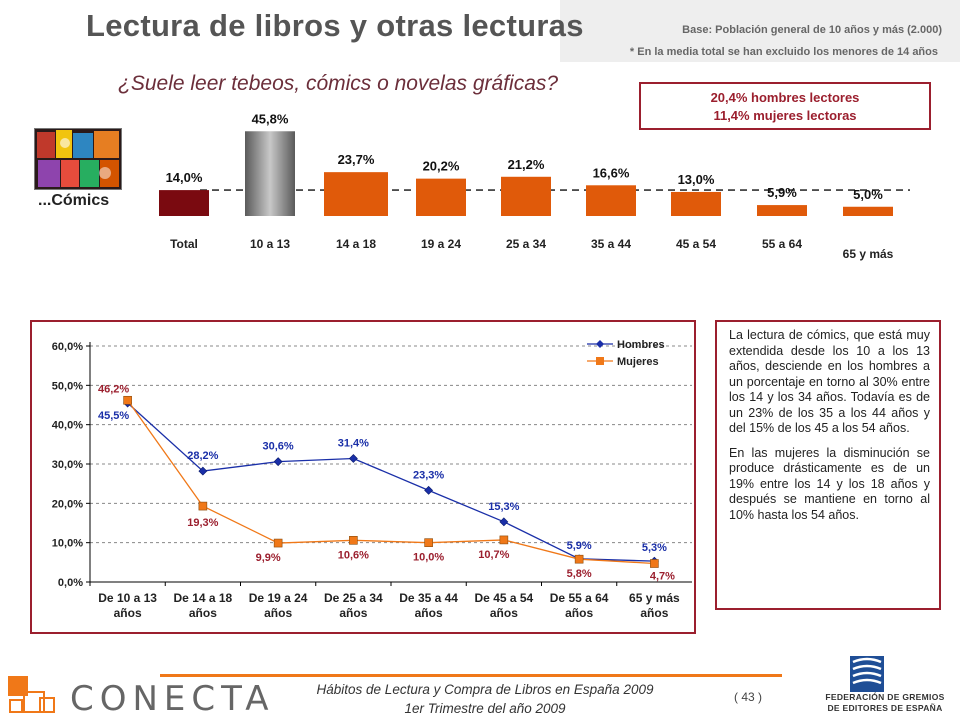  What do you see at coordinates (67, 426) in the screenshot?
I see `y-tick-label: 40,0%` at bounding box center [67, 426].